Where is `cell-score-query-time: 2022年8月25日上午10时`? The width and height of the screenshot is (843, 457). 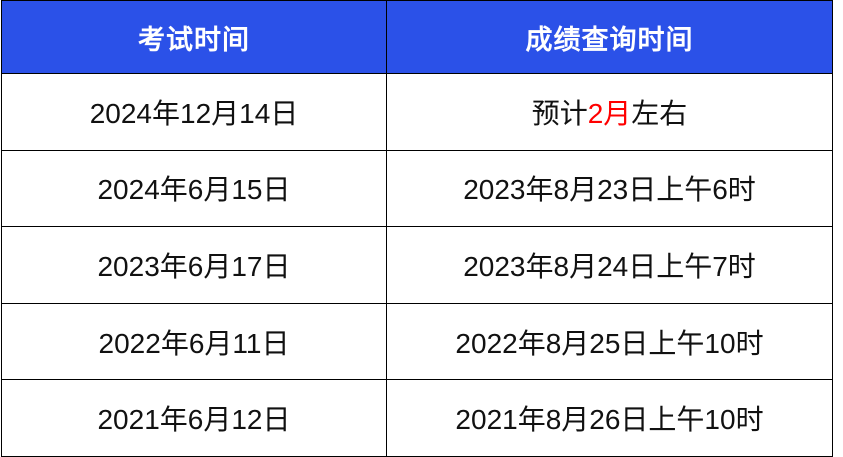
cell-score-query-time: 2022年8月25日上午10时 is located at coordinates (609, 341).